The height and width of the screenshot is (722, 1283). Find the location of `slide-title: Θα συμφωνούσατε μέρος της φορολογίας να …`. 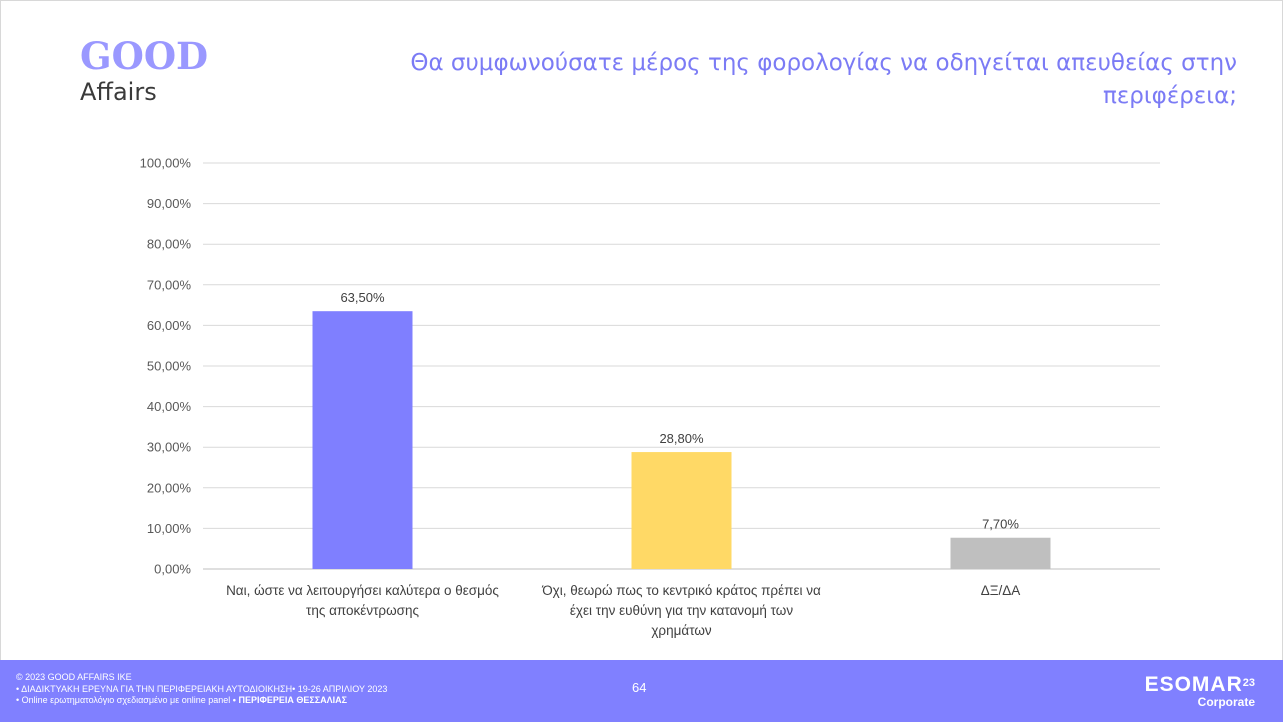

slide-title: Θα συμφωνούσατε μέρος της φορολογίας να … is located at coordinates (823, 79).